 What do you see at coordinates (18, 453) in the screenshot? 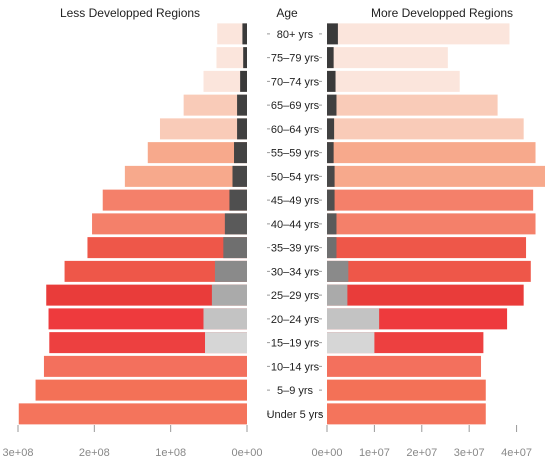
I see `left-x-tick-label: 3e+08` at bounding box center [18, 453].